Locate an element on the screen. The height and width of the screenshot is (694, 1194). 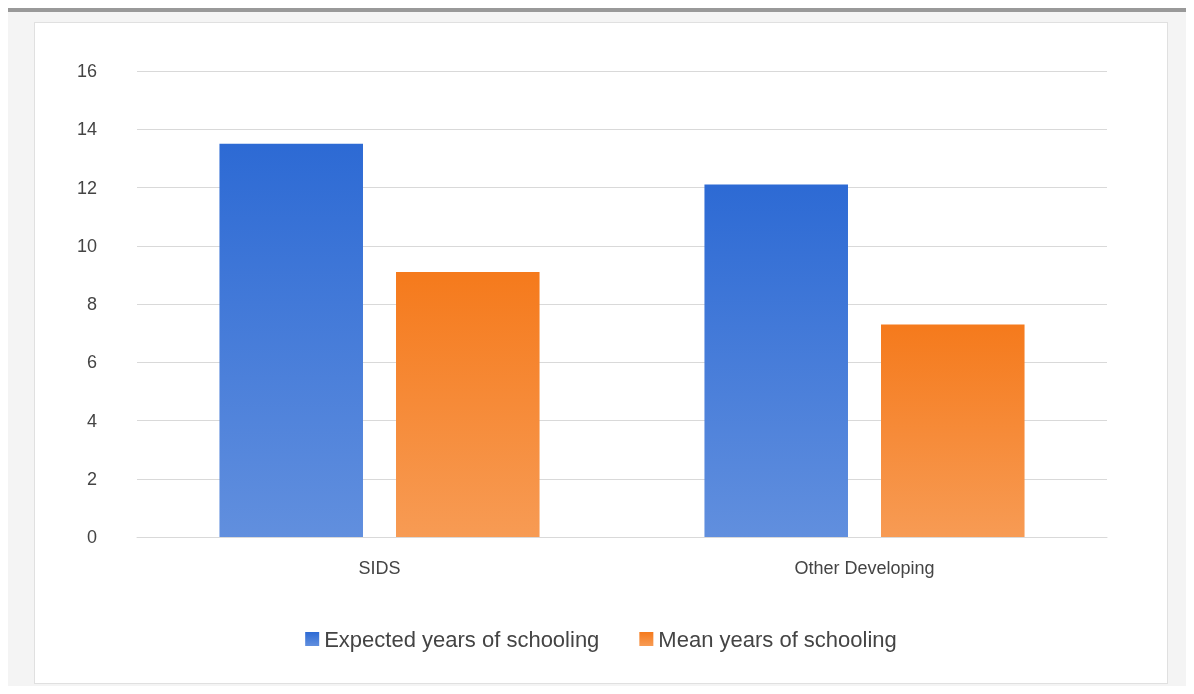
y-tick-label: 14 is located at coordinates (86, 129).